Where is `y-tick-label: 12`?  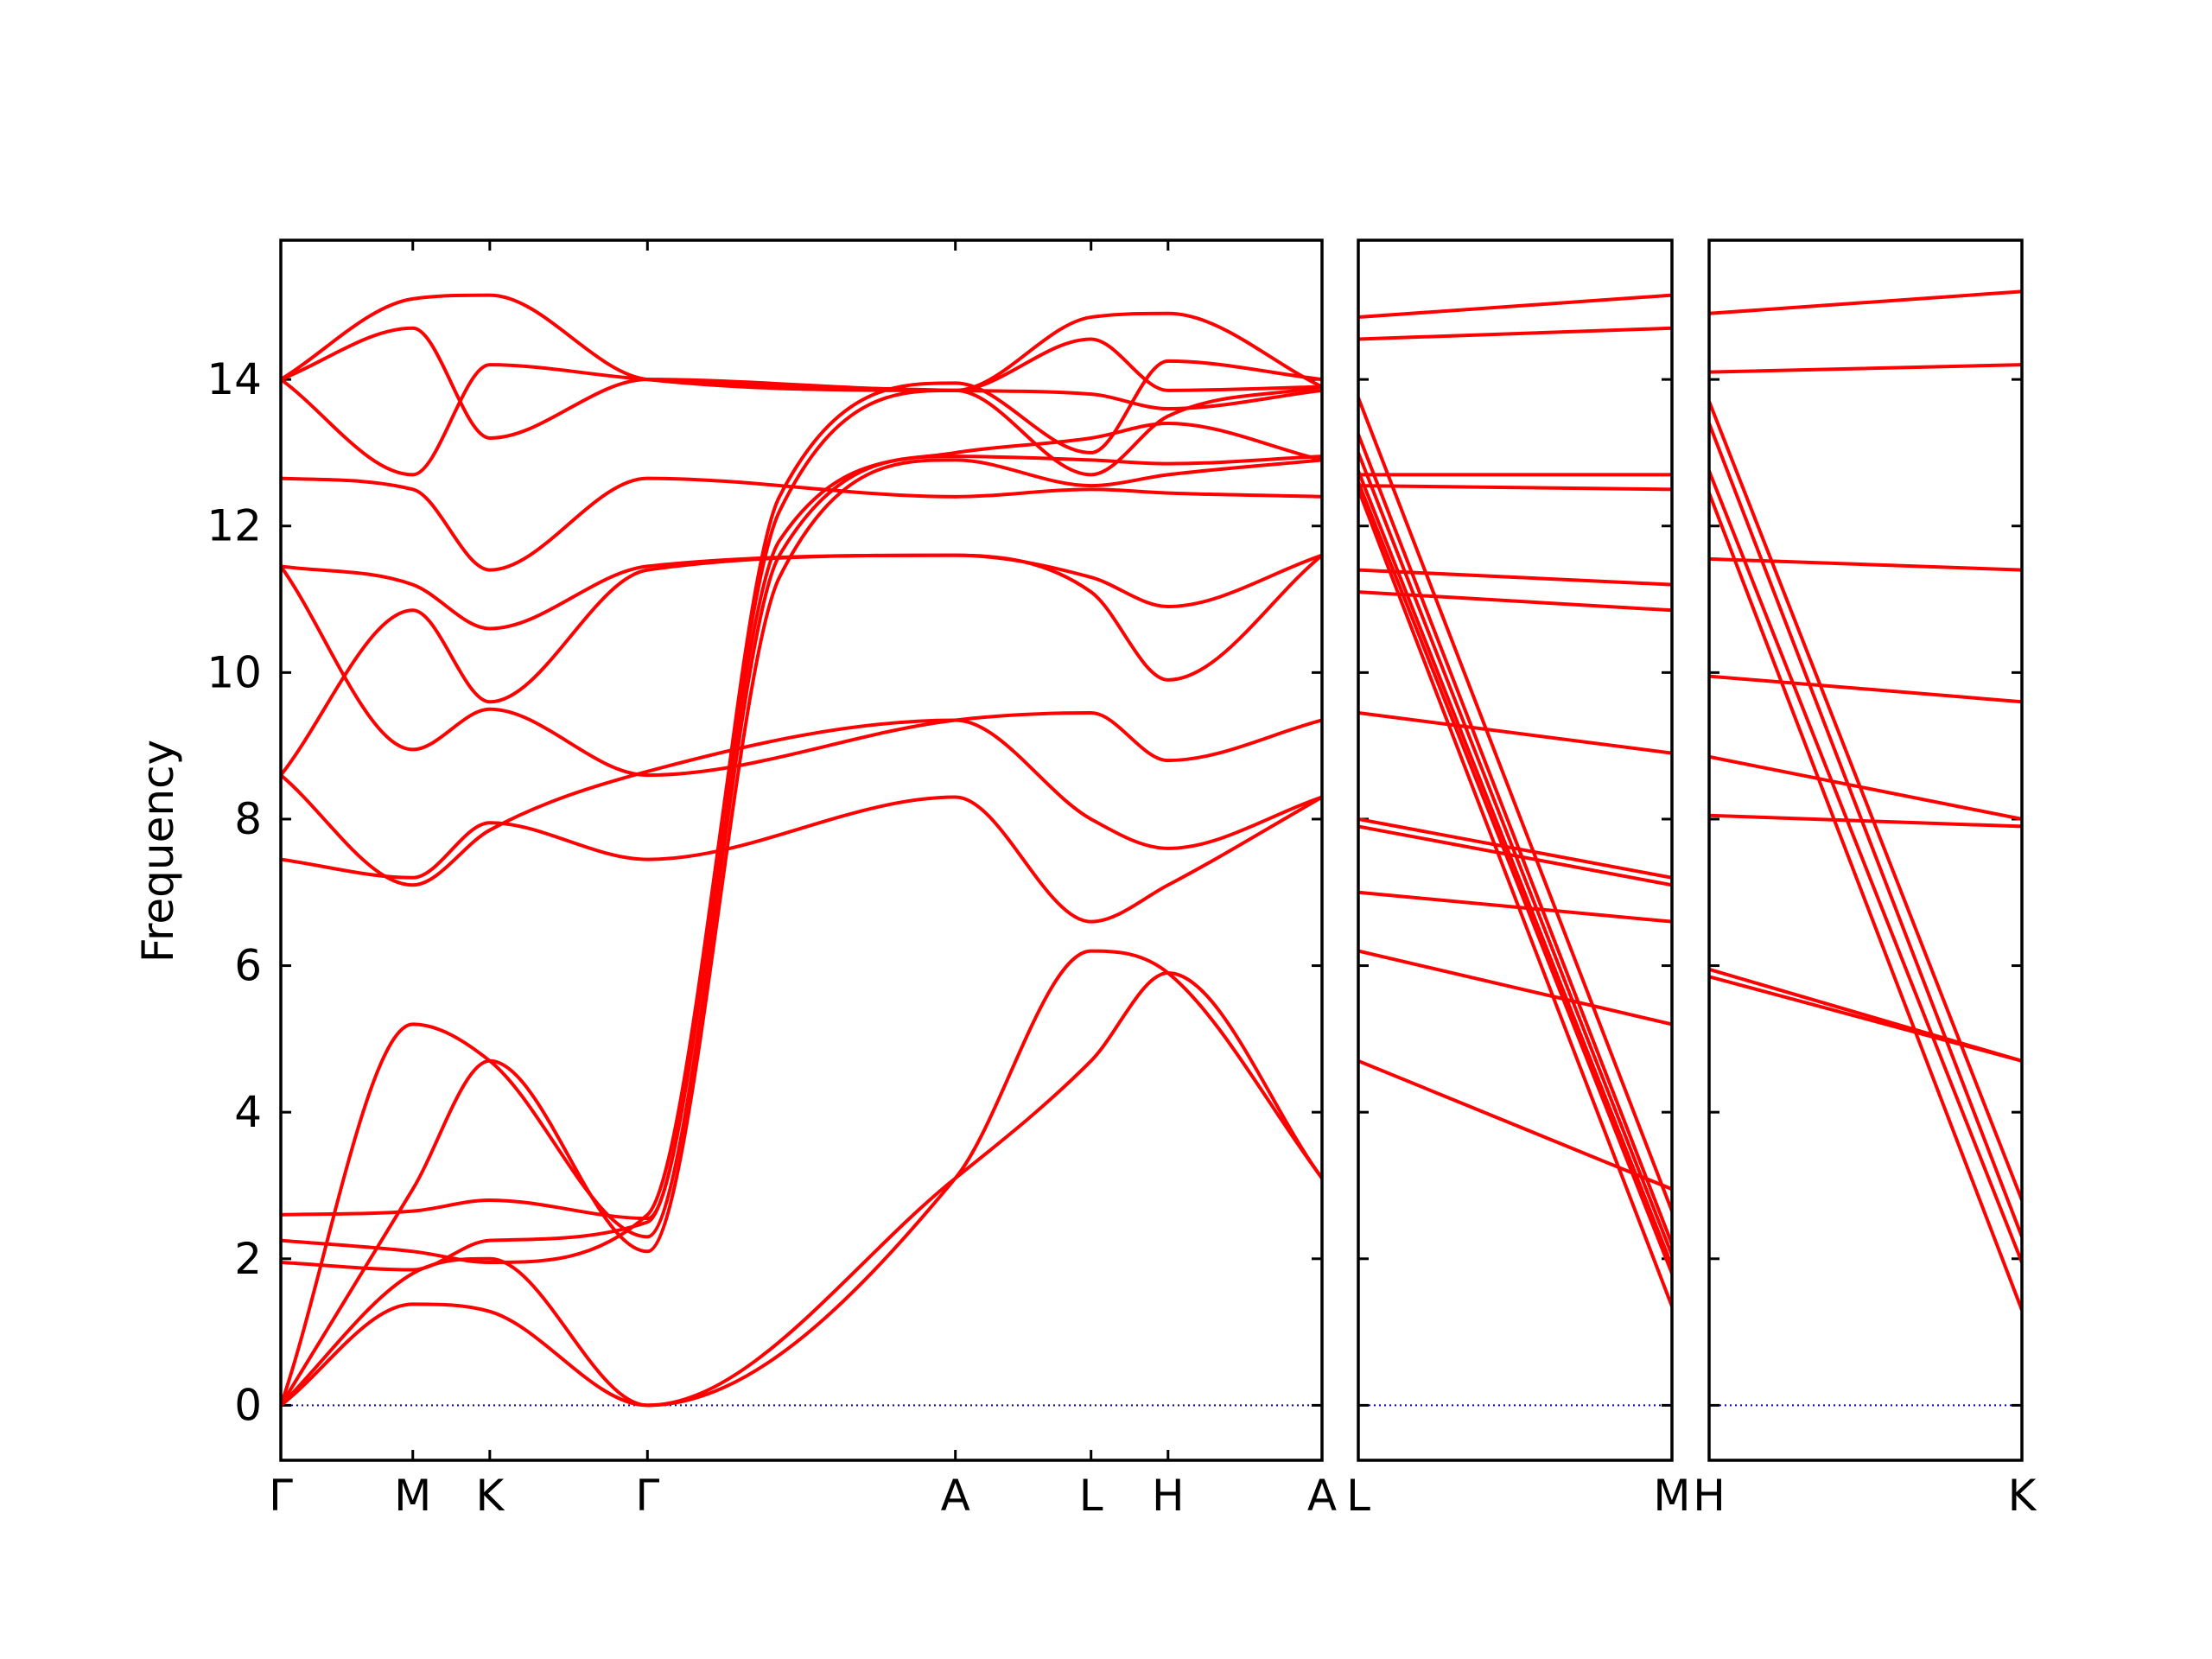 y-tick-label: 12 is located at coordinates (234, 526).